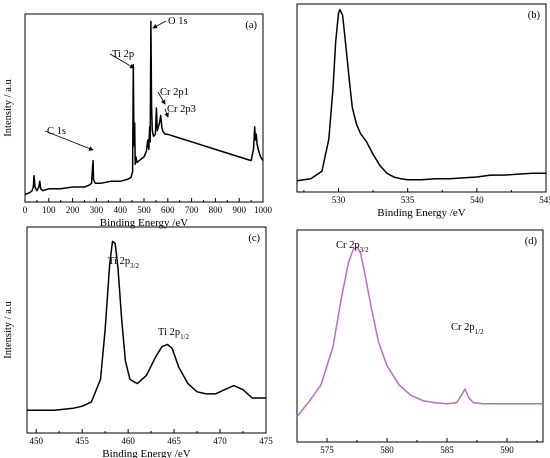 The image size is (550, 458). I want to click on x-tick-label: 585, so click(447, 450).